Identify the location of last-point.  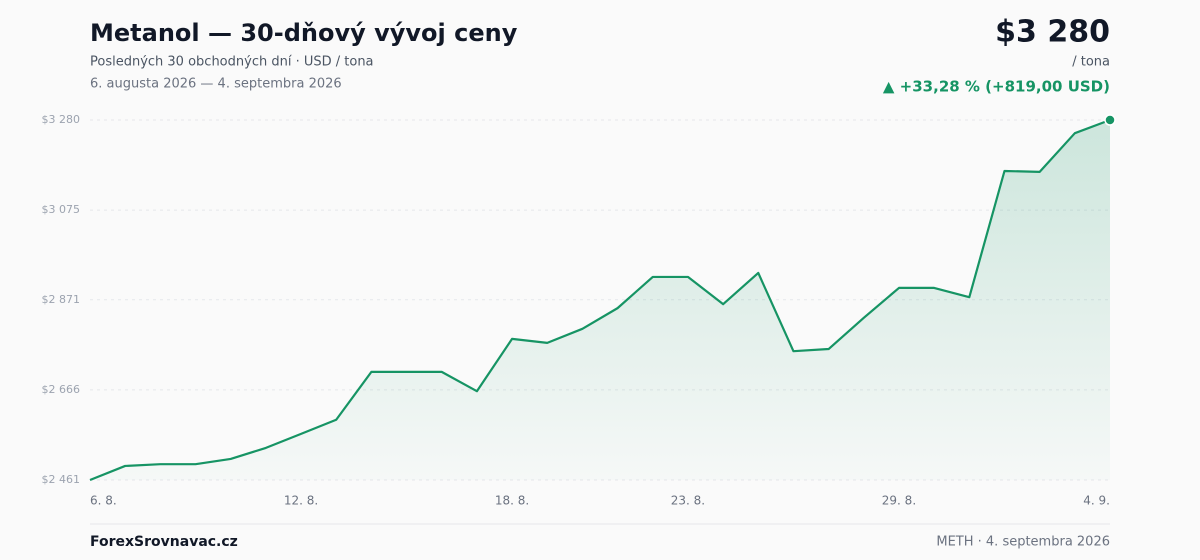
(1110, 120).